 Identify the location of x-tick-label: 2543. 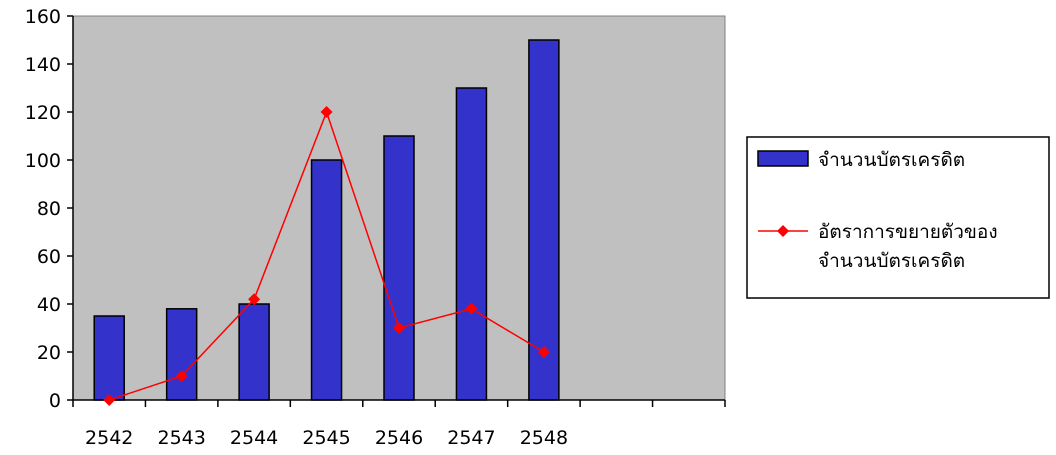
(181, 438).